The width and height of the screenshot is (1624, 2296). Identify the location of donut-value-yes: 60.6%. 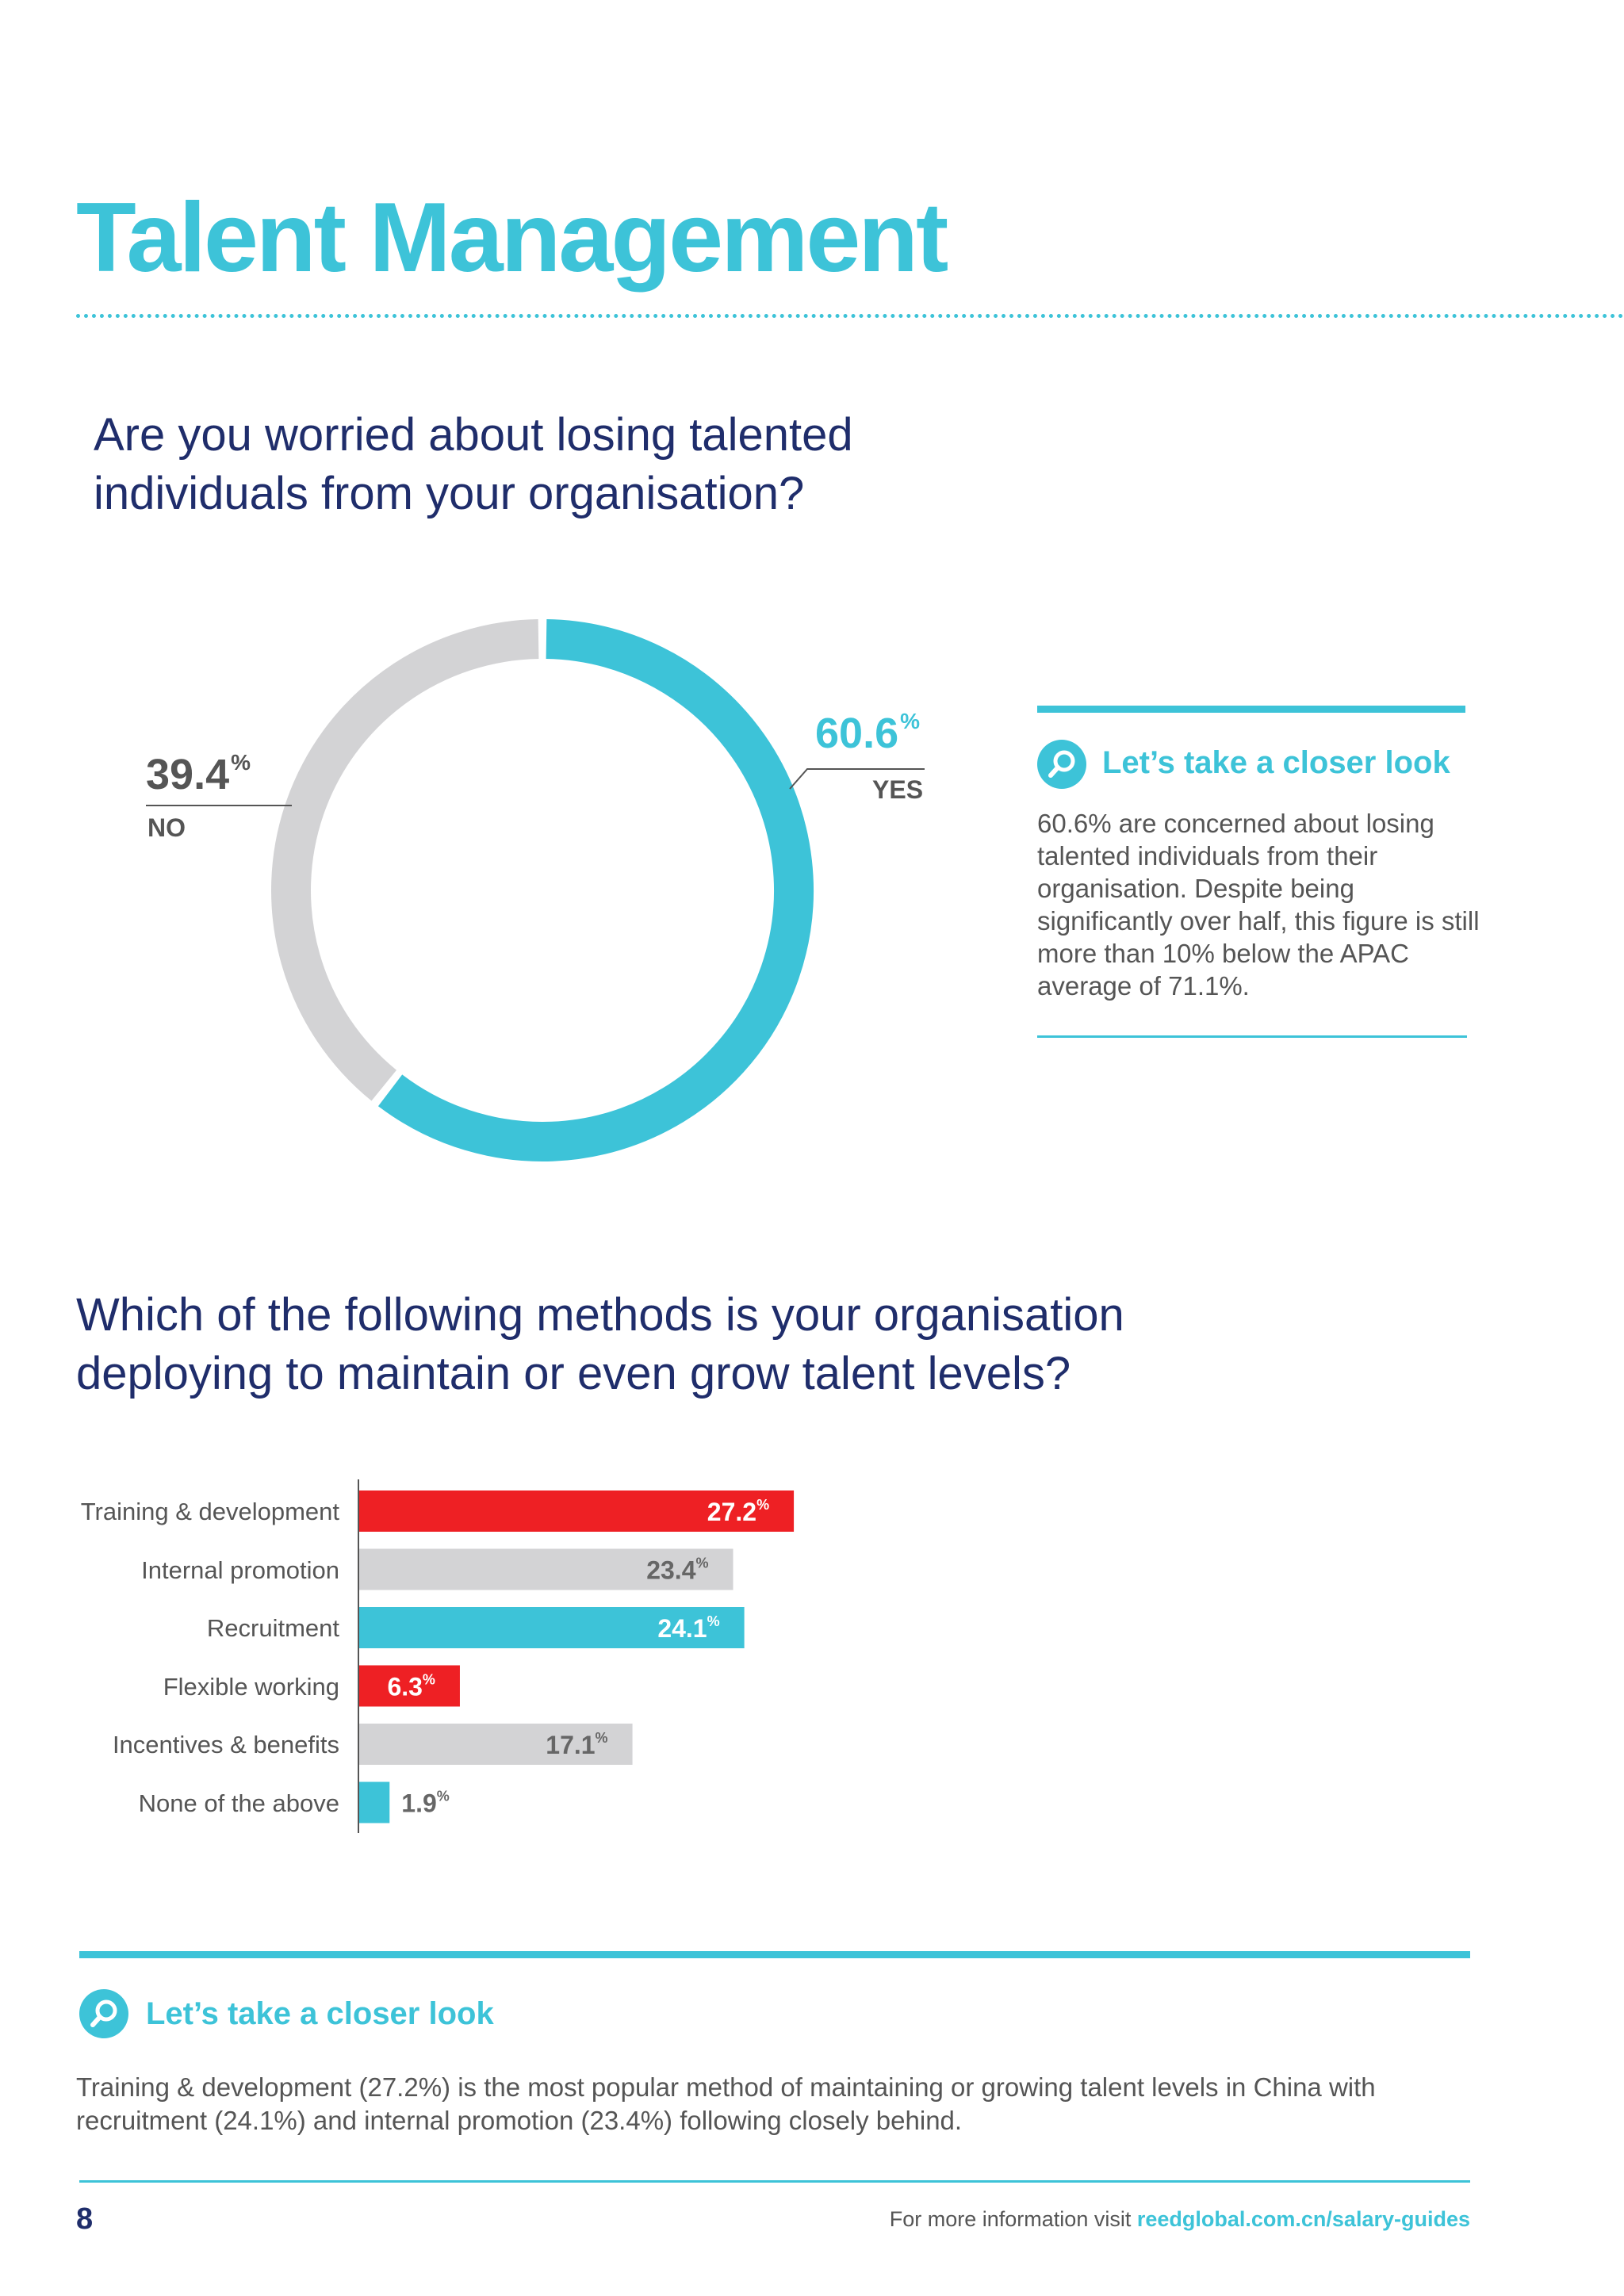
(868, 733).